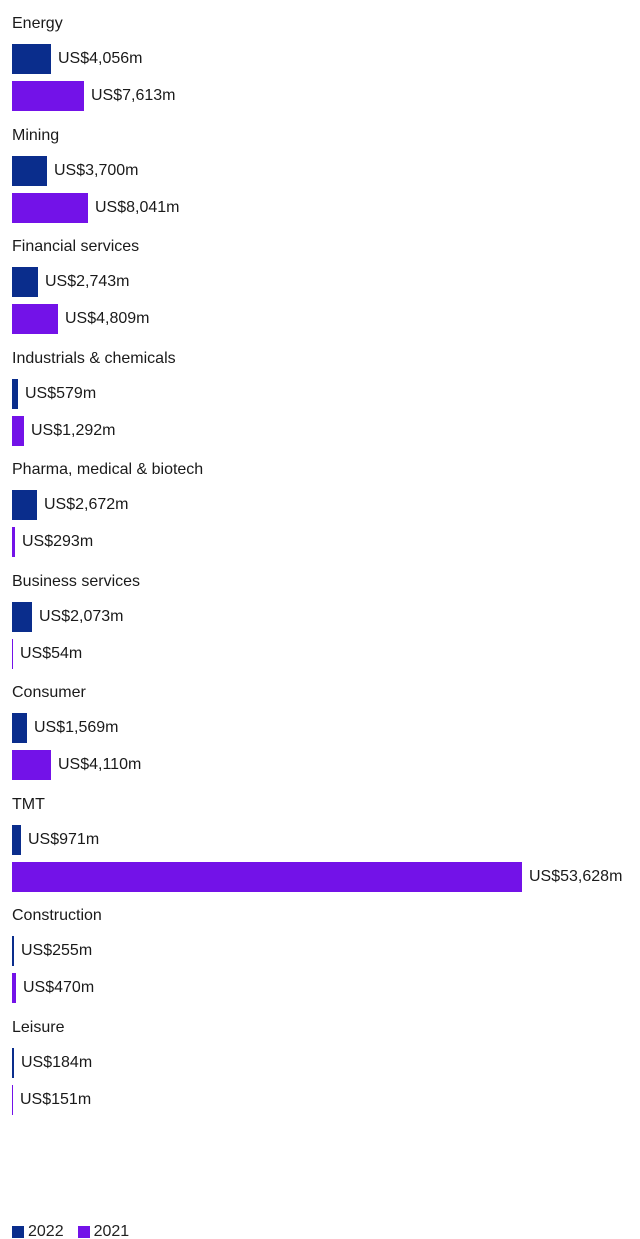 This screenshot has height=1239, width=640. I want to click on category-label-business-services: Business services, so click(76, 581).